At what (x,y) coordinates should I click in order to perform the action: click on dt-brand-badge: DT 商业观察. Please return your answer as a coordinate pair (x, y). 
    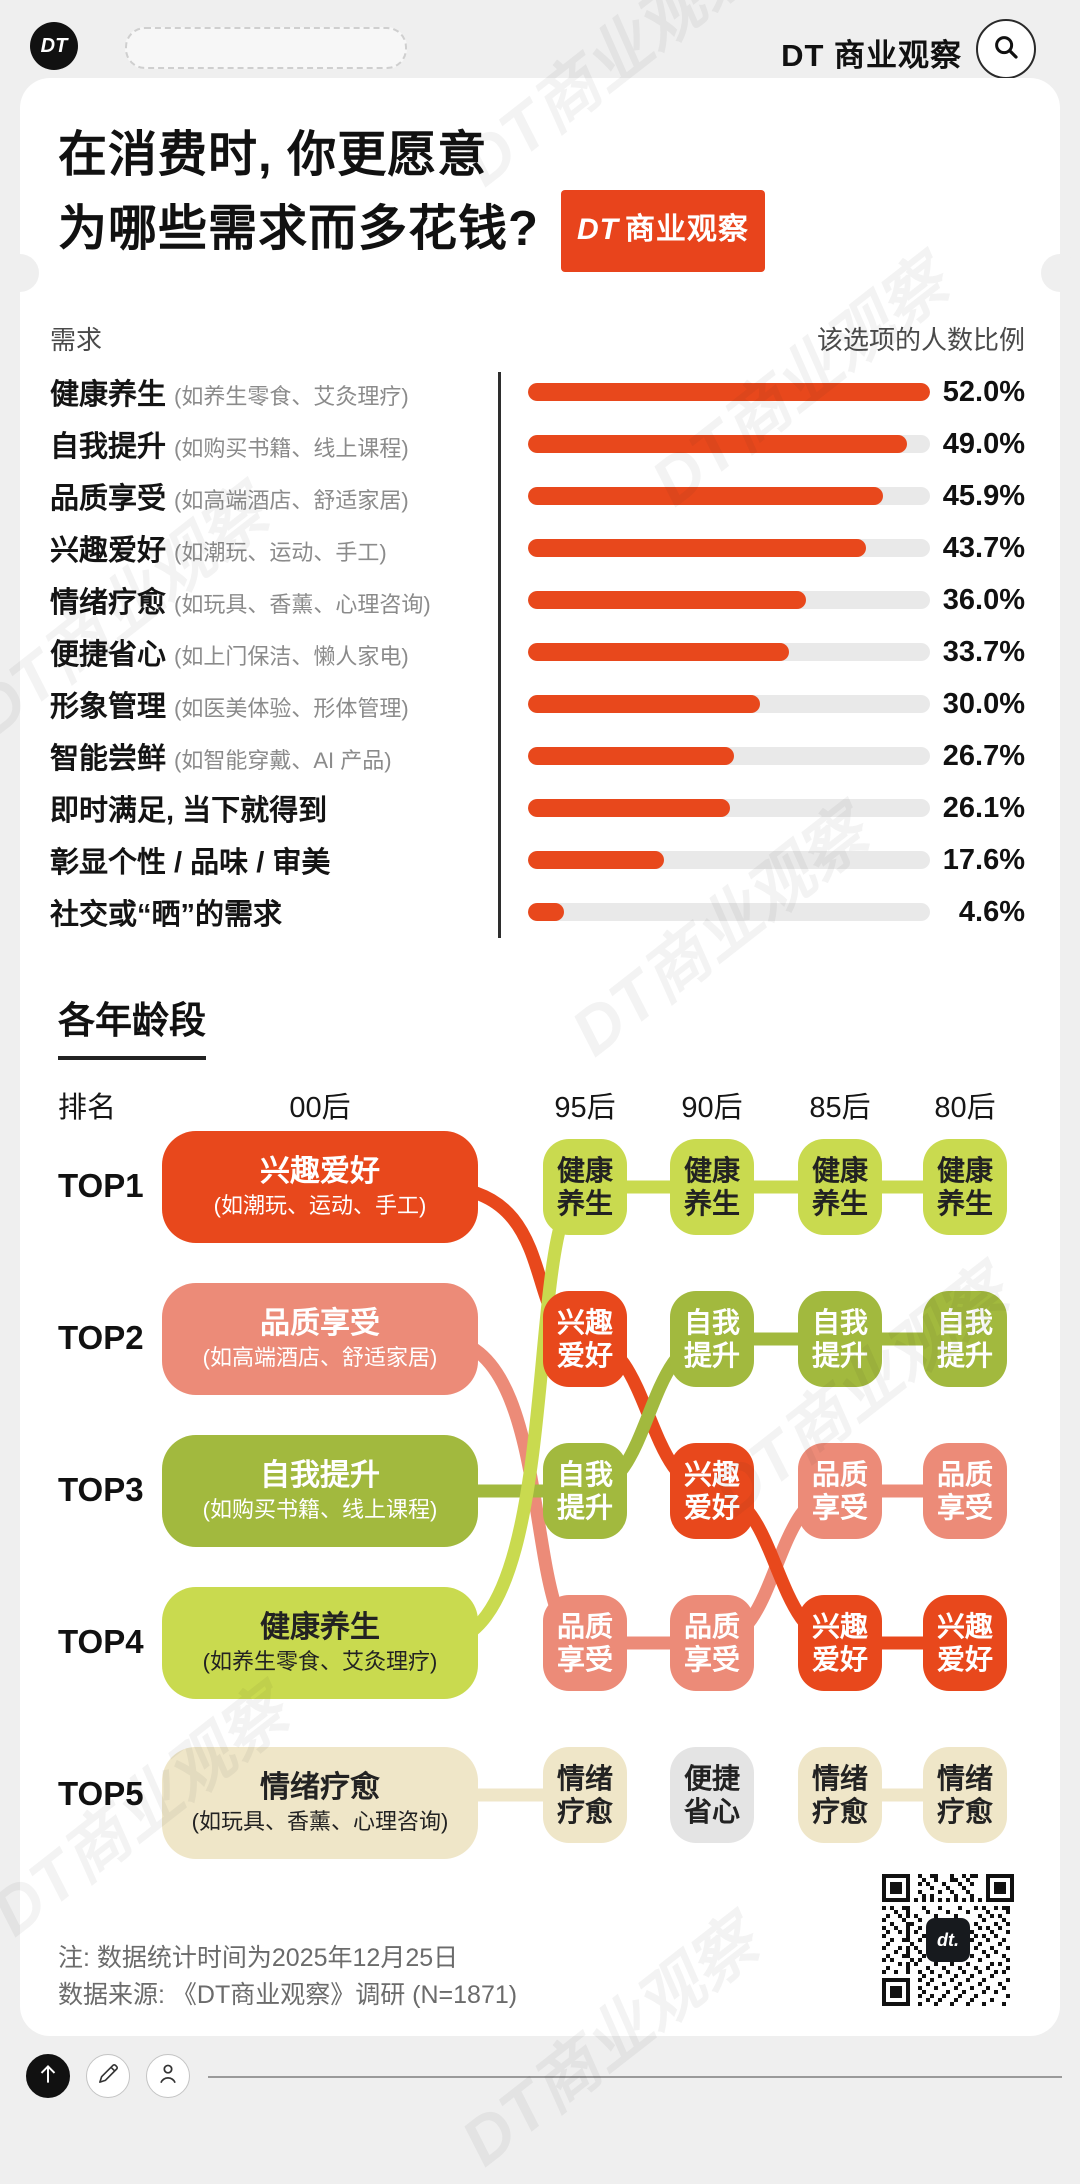
    Looking at the image, I should click on (662, 231).